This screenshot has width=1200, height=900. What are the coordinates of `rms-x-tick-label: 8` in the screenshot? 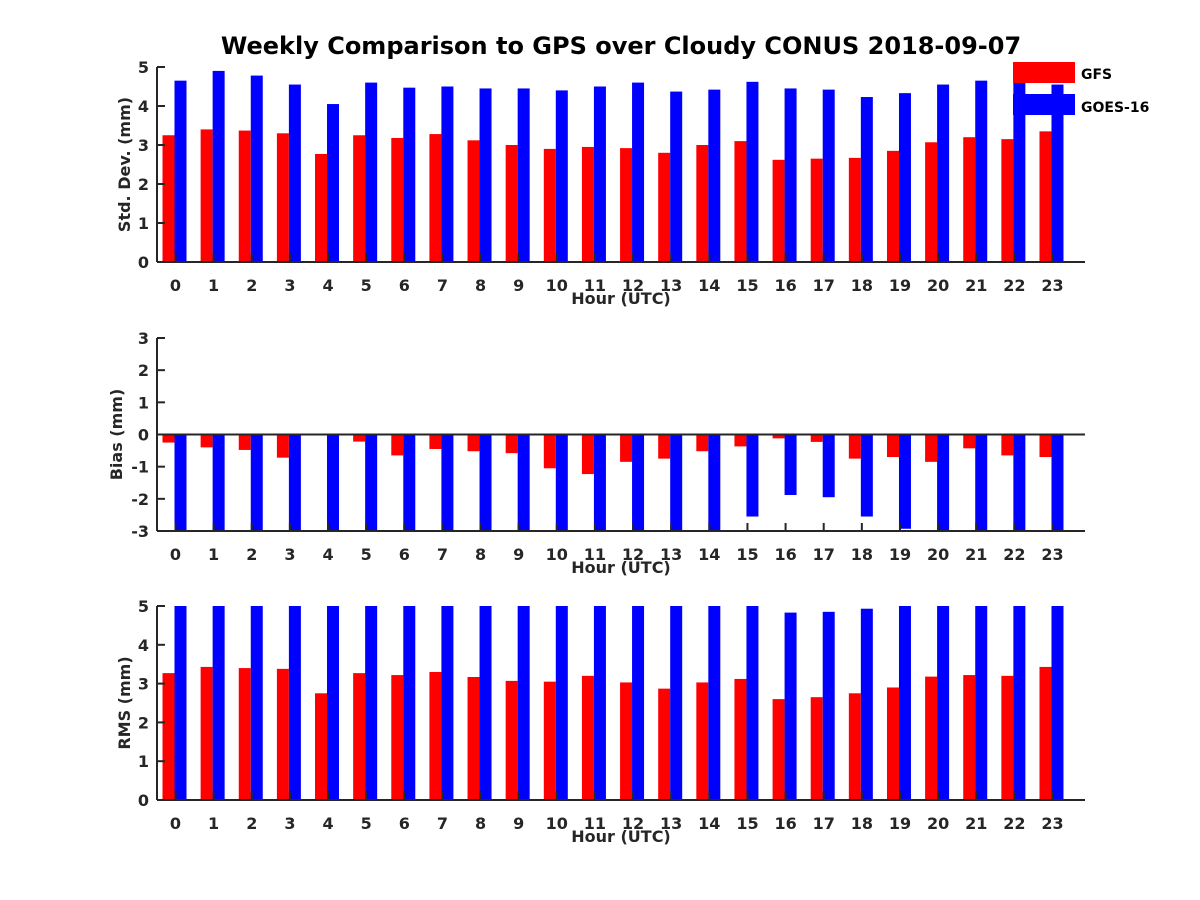 It's located at (480, 823).